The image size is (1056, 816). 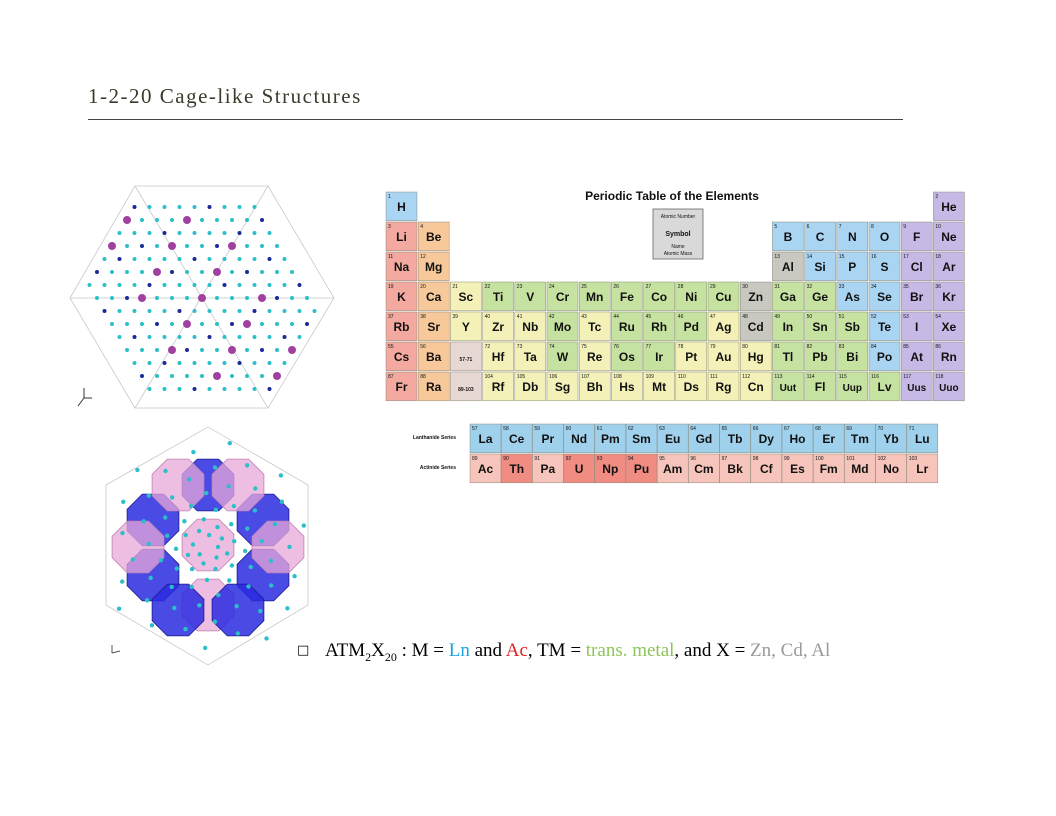 I want to click on svg-text: 14, so click(x=810, y=257).